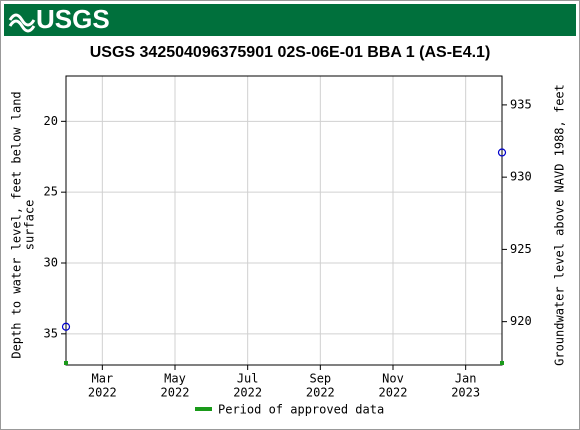  Describe the element at coordinates (521, 177) in the screenshot. I see `y2-tick-label: 930` at that location.